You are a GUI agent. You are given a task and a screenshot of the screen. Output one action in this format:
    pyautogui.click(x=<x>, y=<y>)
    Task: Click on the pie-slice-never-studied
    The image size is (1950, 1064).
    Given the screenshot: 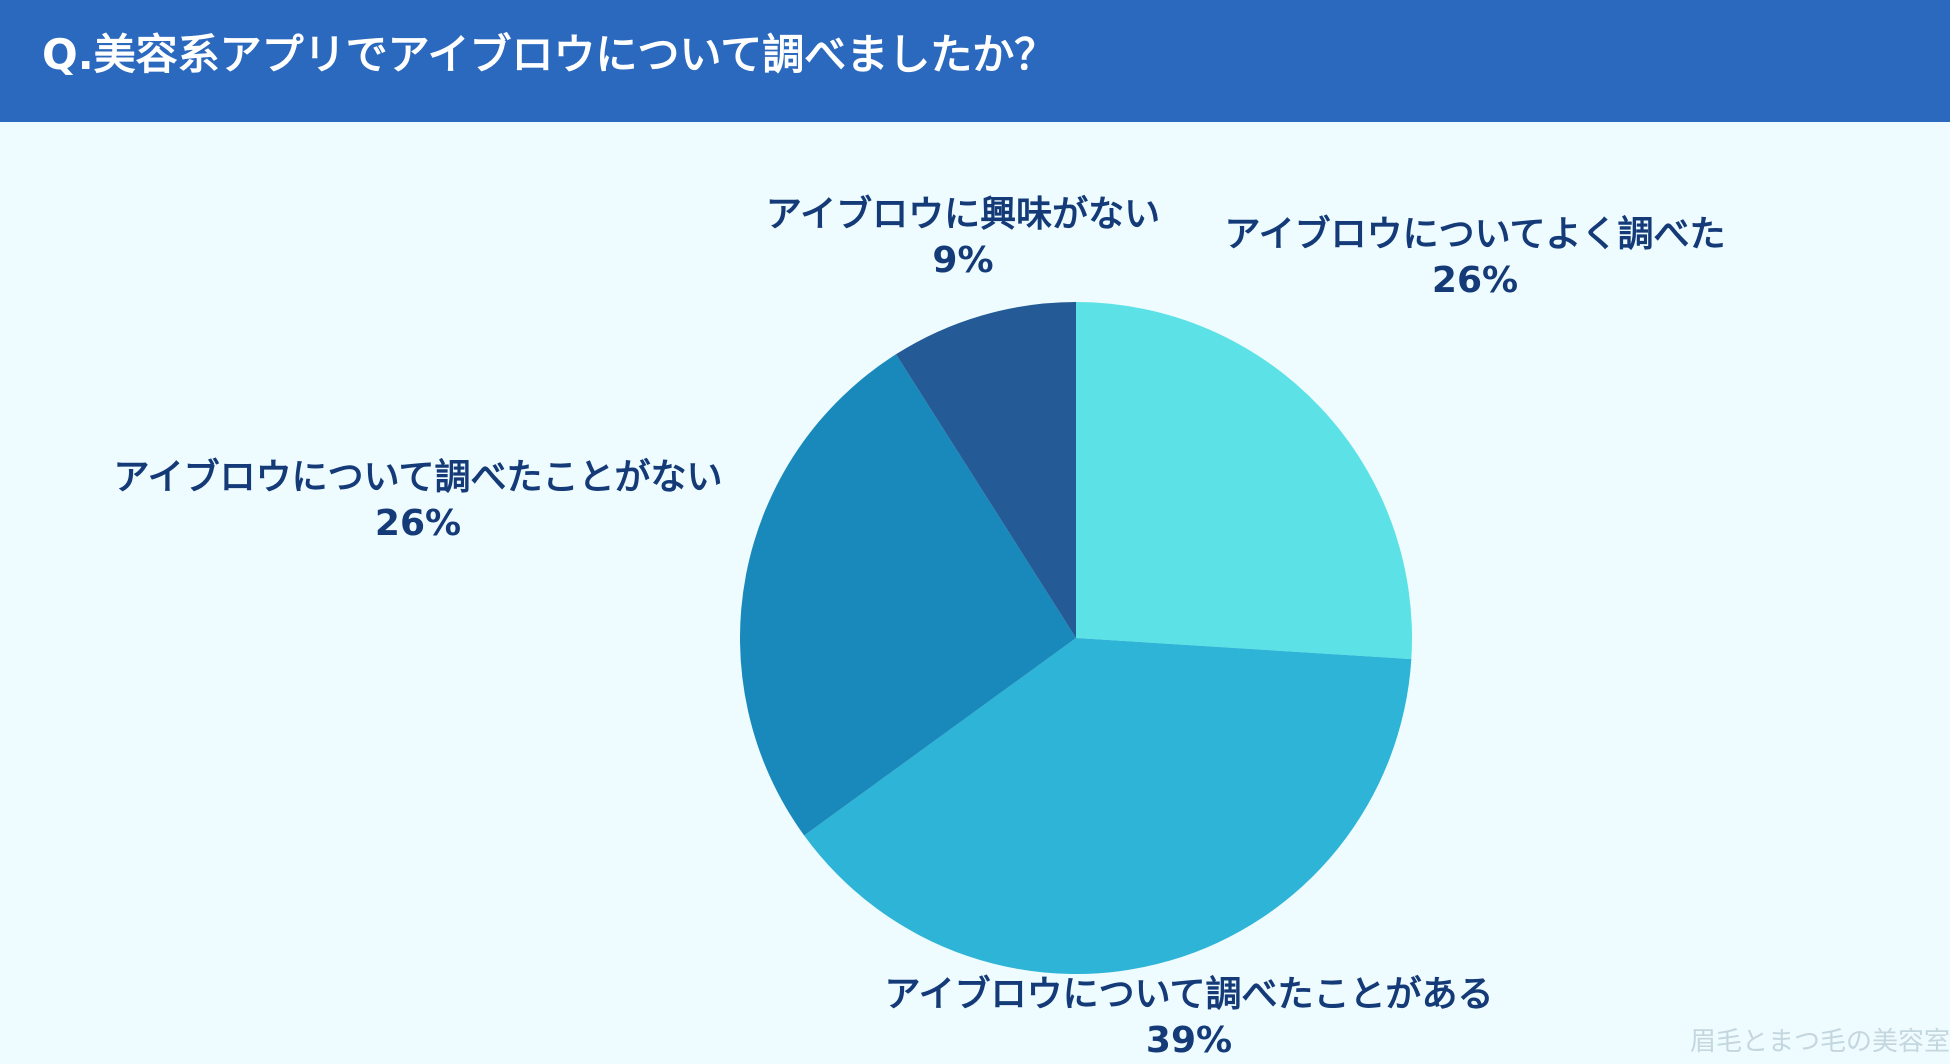 What is the action you would take?
    pyautogui.click(x=907, y=595)
    